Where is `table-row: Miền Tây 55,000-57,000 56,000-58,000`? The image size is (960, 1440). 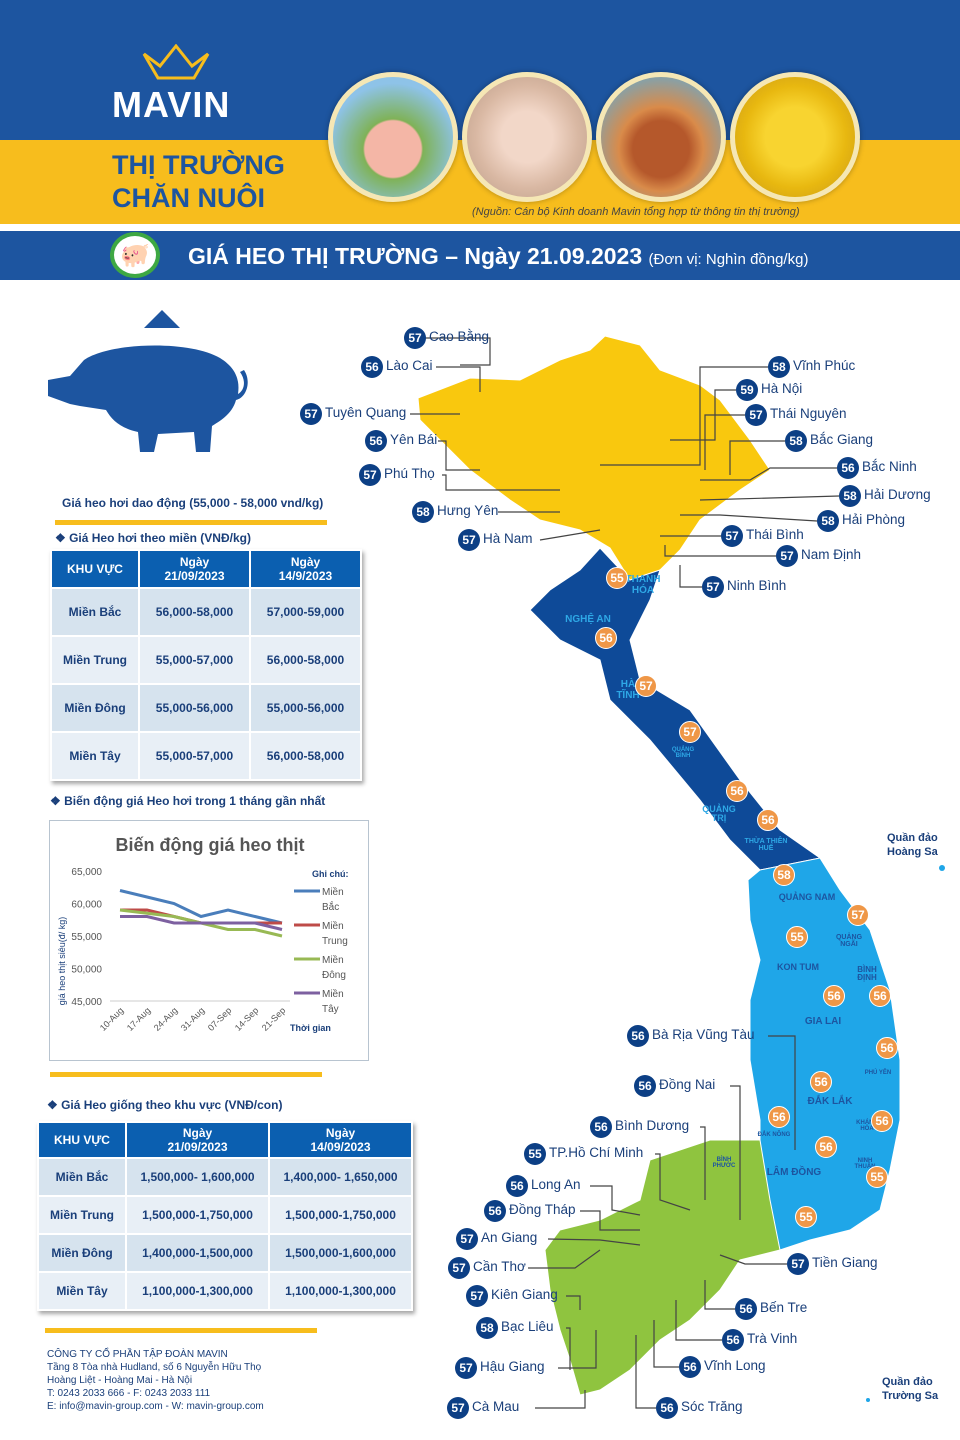 table-row: Miền Tây 55,000-57,000 56,000-58,000 is located at coordinates (206, 756).